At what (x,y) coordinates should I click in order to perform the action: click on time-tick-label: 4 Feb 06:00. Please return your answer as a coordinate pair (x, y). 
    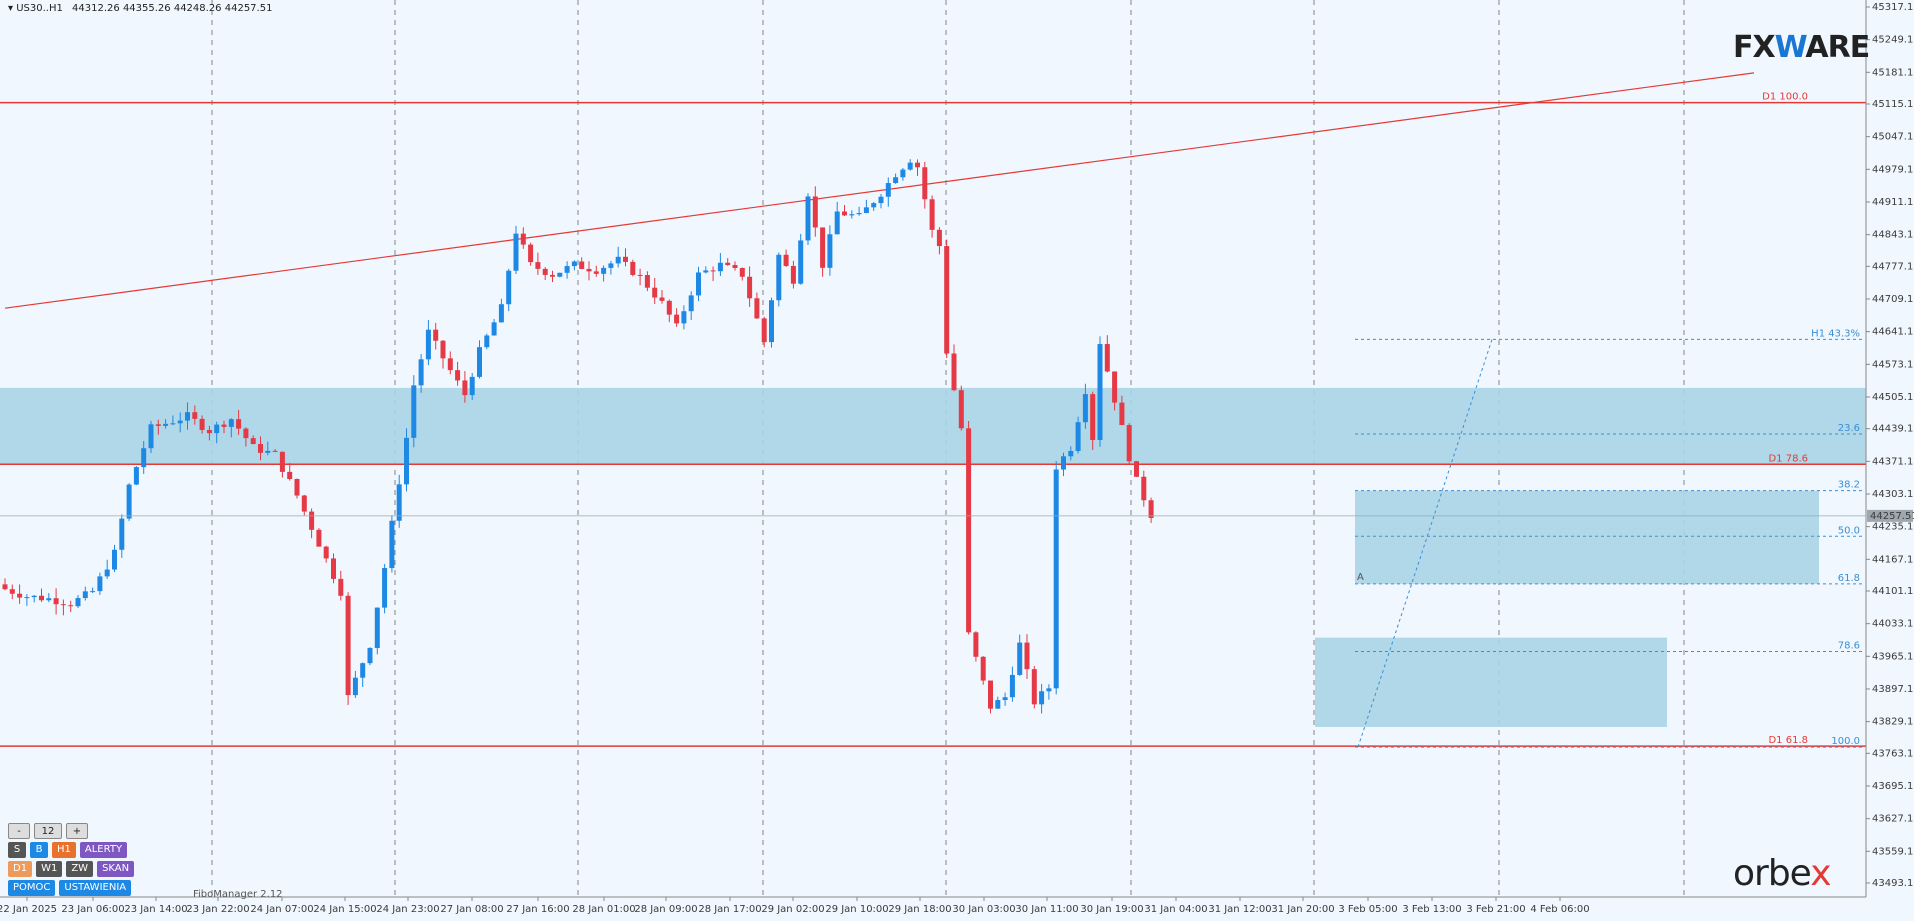
    Looking at the image, I should click on (1559, 909).